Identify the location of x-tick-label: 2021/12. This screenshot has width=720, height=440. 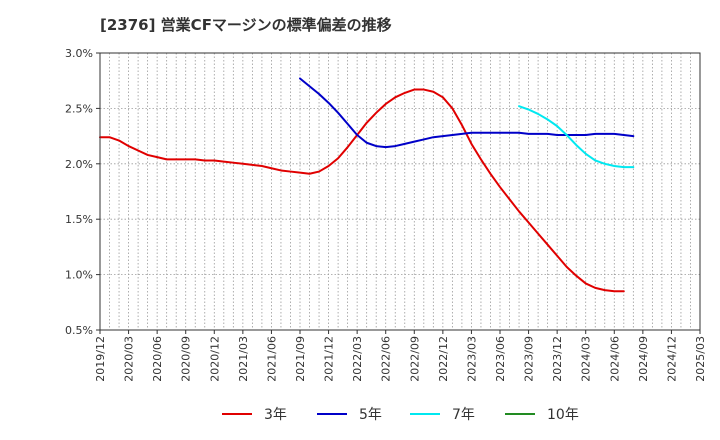
(329, 359).